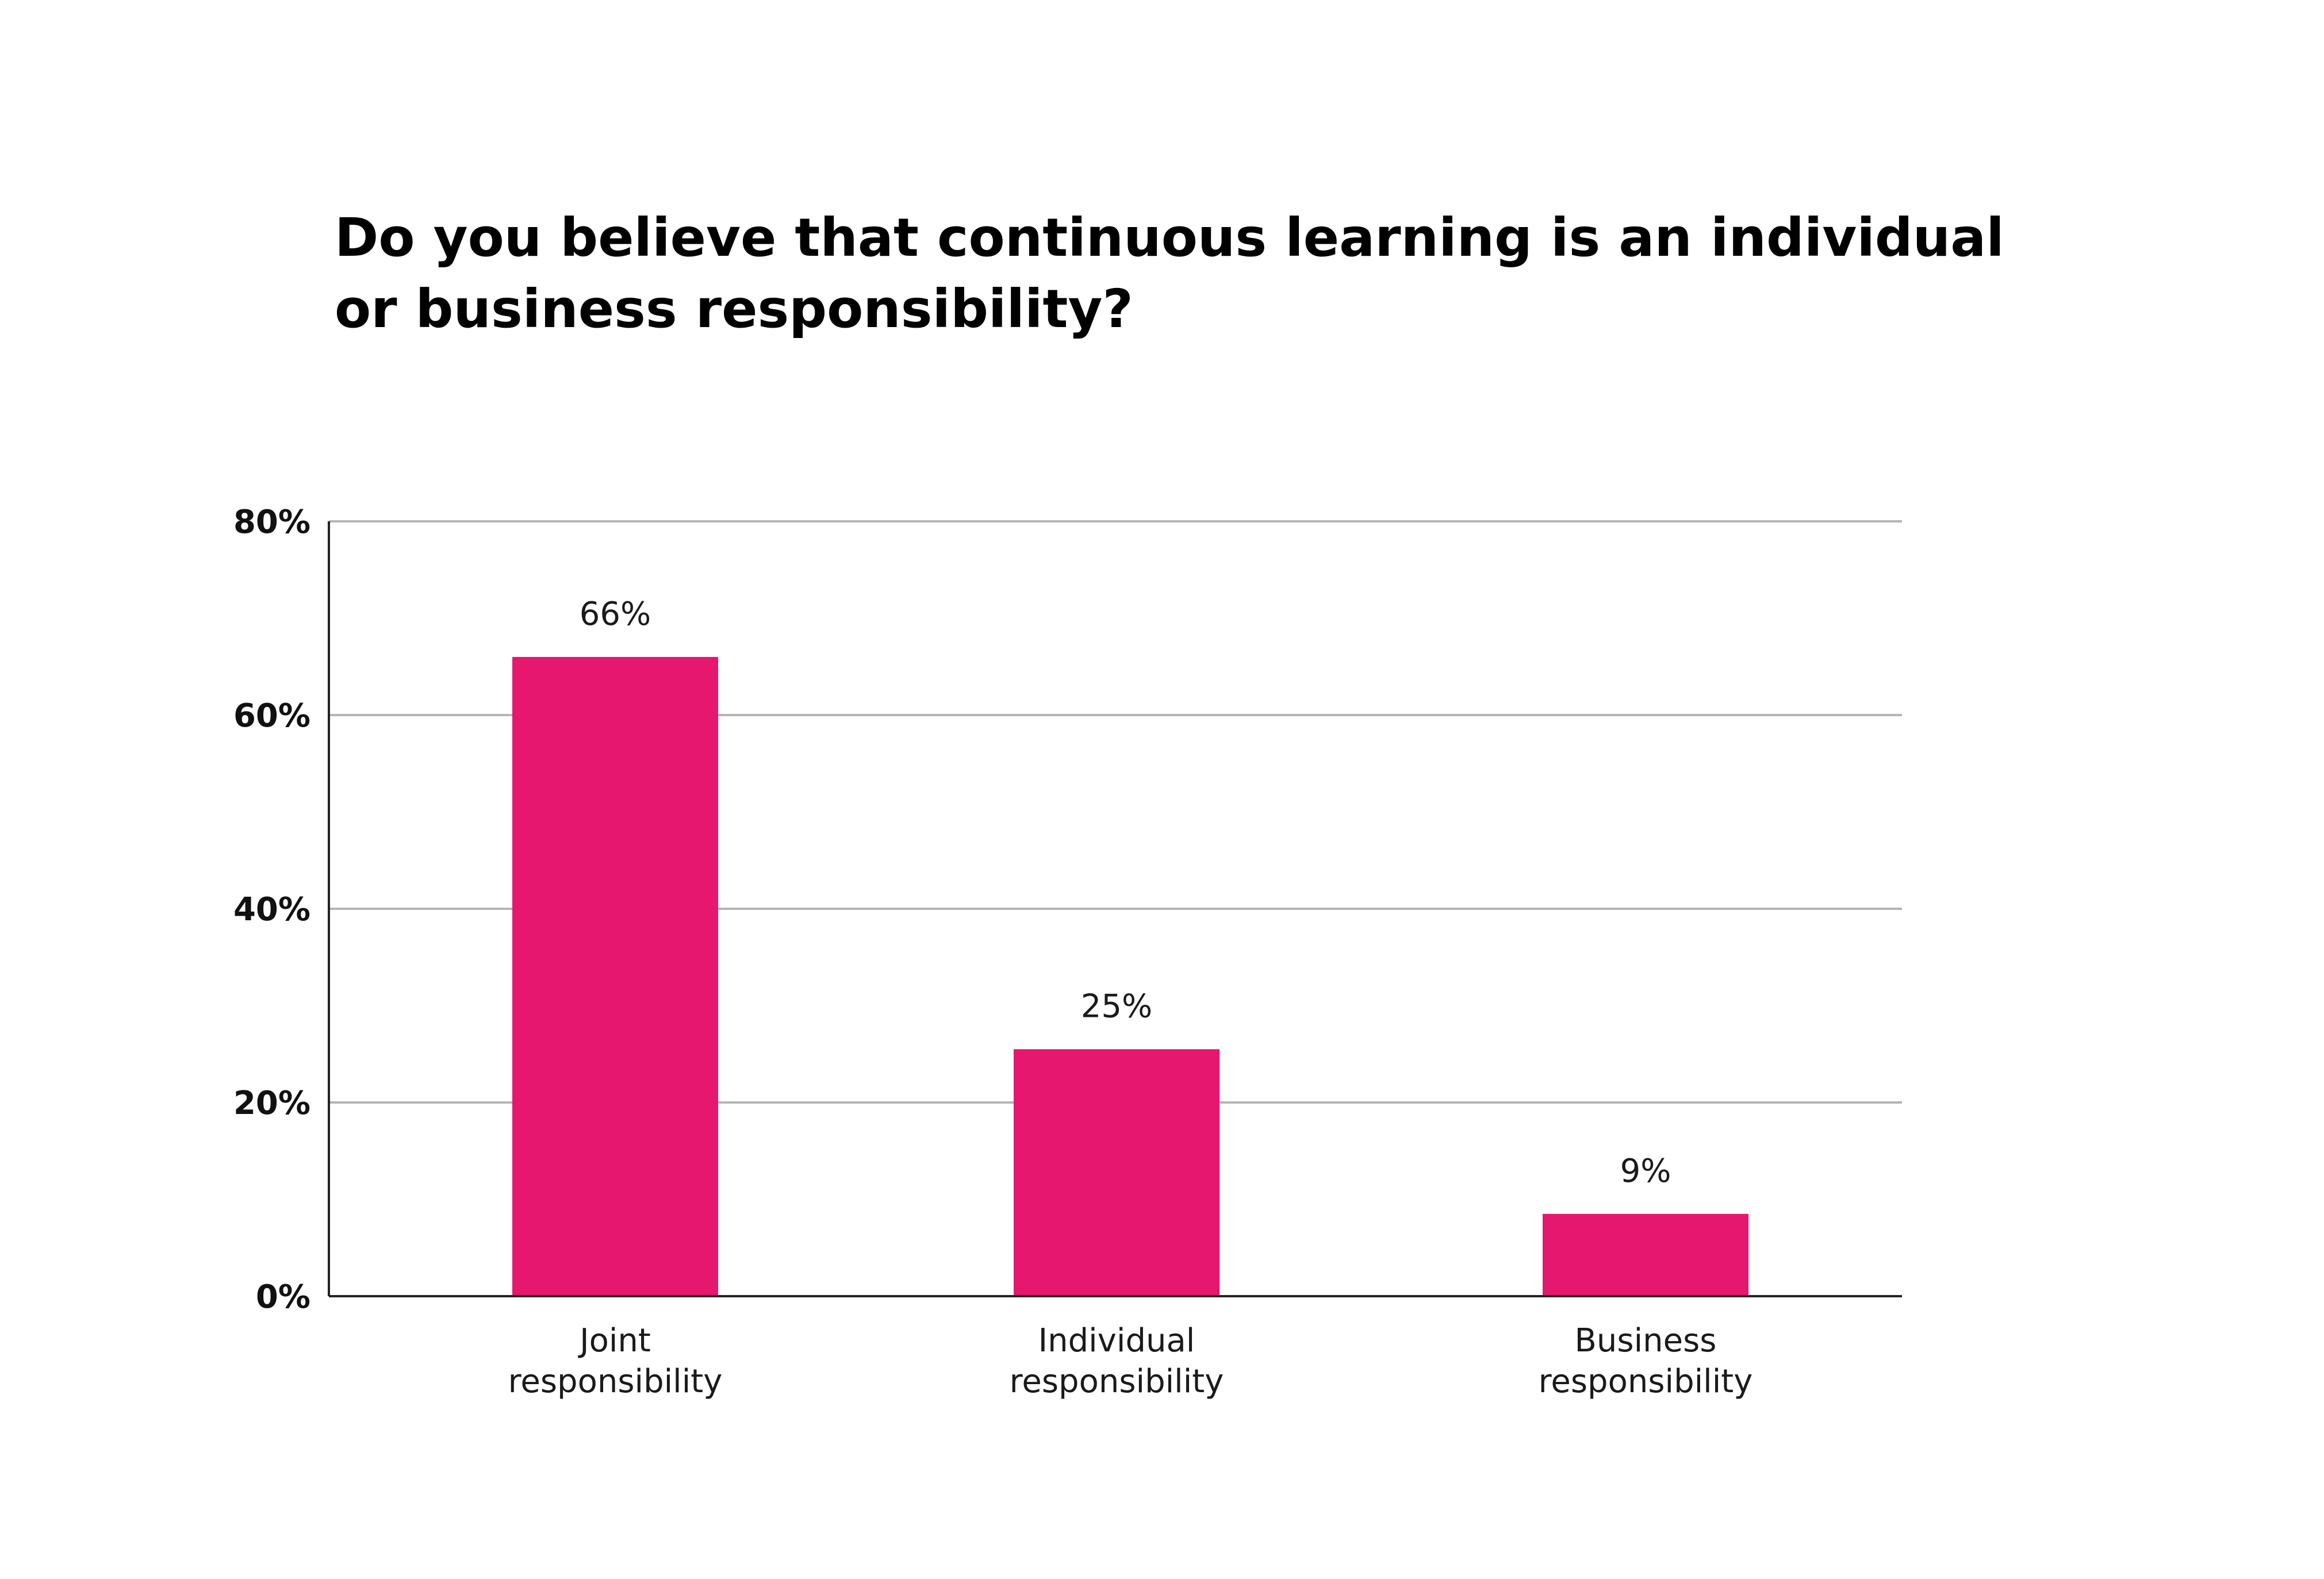  Describe the element at coordinates (1116, 1340) in the screenshot. I see `x-tick-label: Individual` at that location.